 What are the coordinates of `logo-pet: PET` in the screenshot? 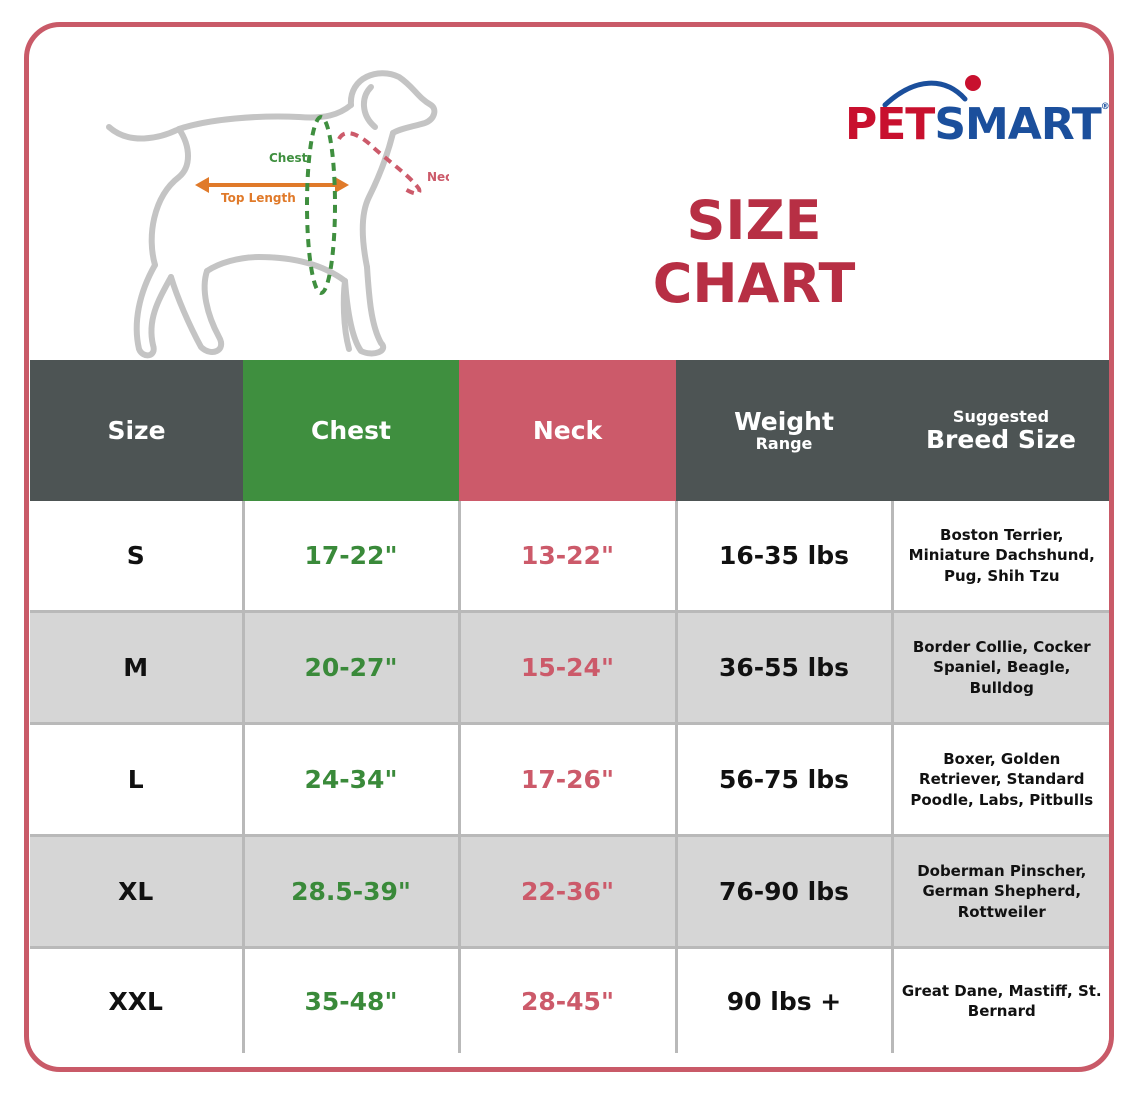 It's located at (890, 124).